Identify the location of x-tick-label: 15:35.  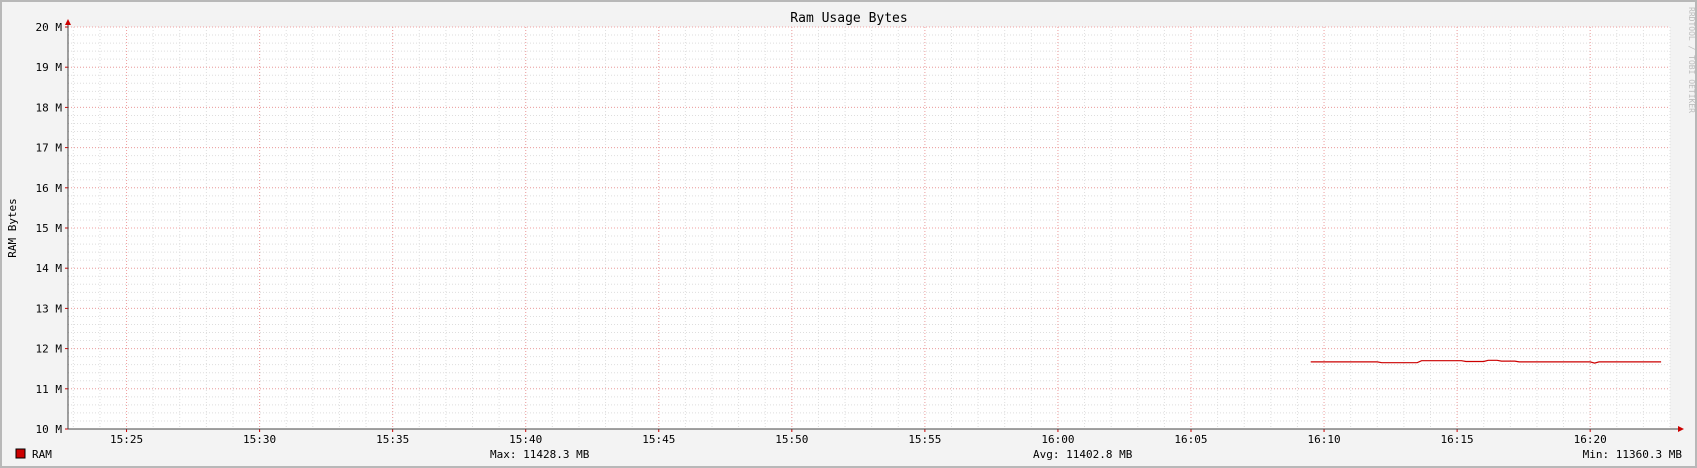
(392, 439).